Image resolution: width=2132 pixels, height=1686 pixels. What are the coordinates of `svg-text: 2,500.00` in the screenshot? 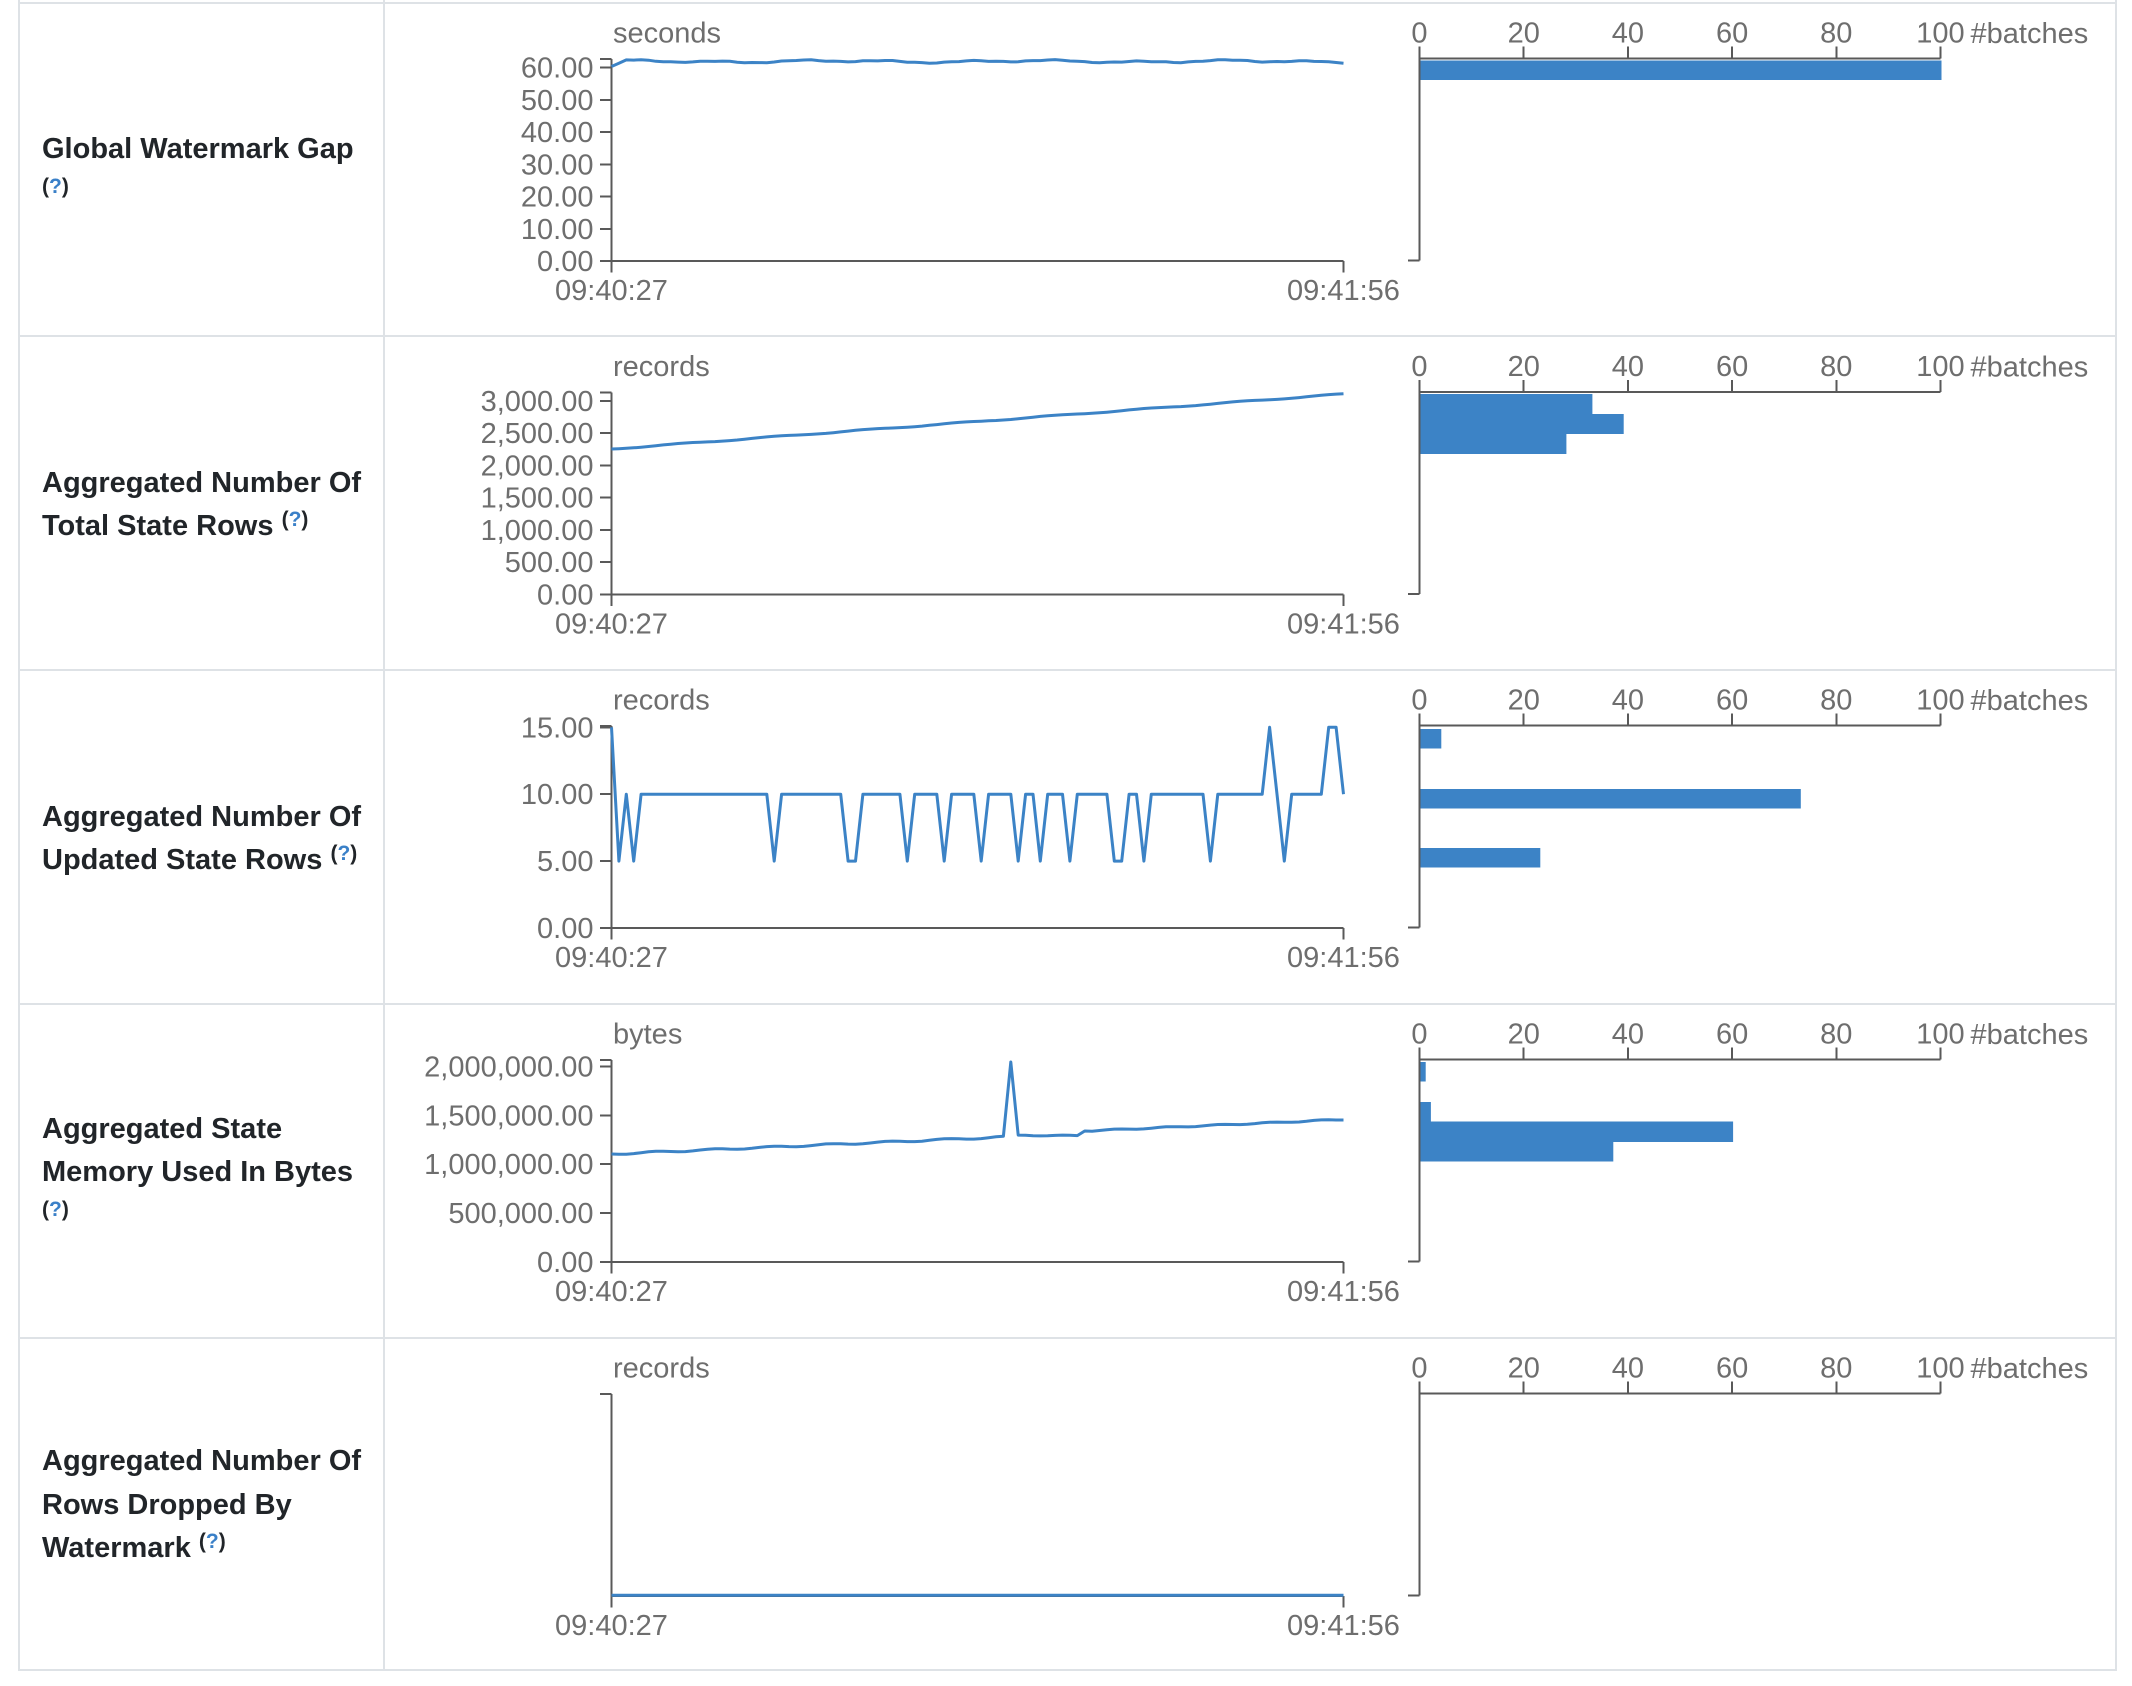 It's located at (537, 434).